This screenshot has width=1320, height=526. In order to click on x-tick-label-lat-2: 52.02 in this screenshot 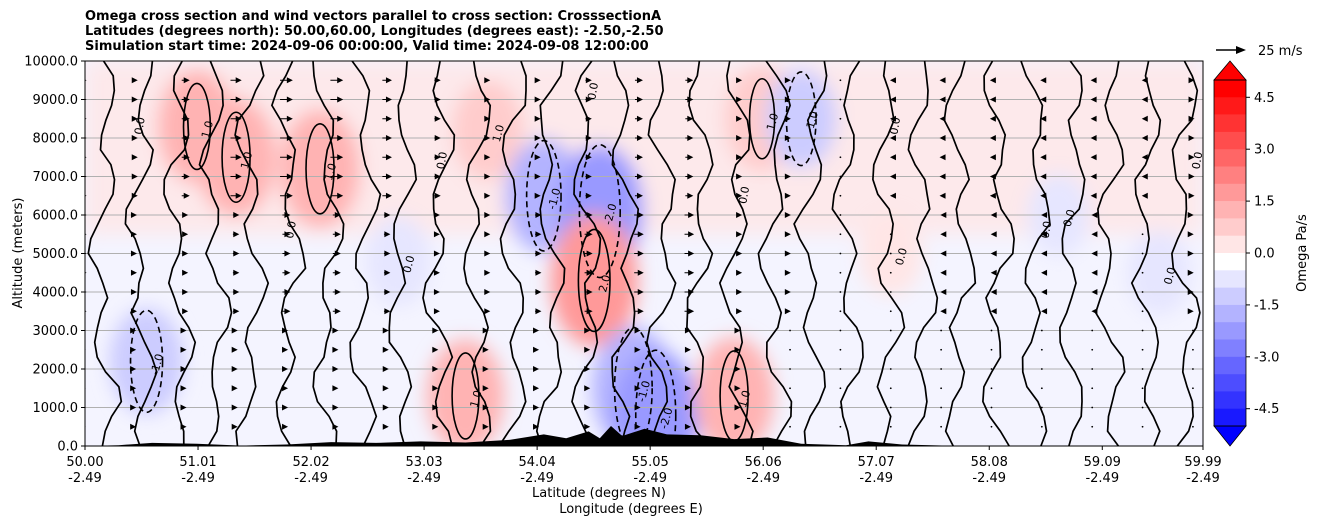, I will do `click(310, 462)`.